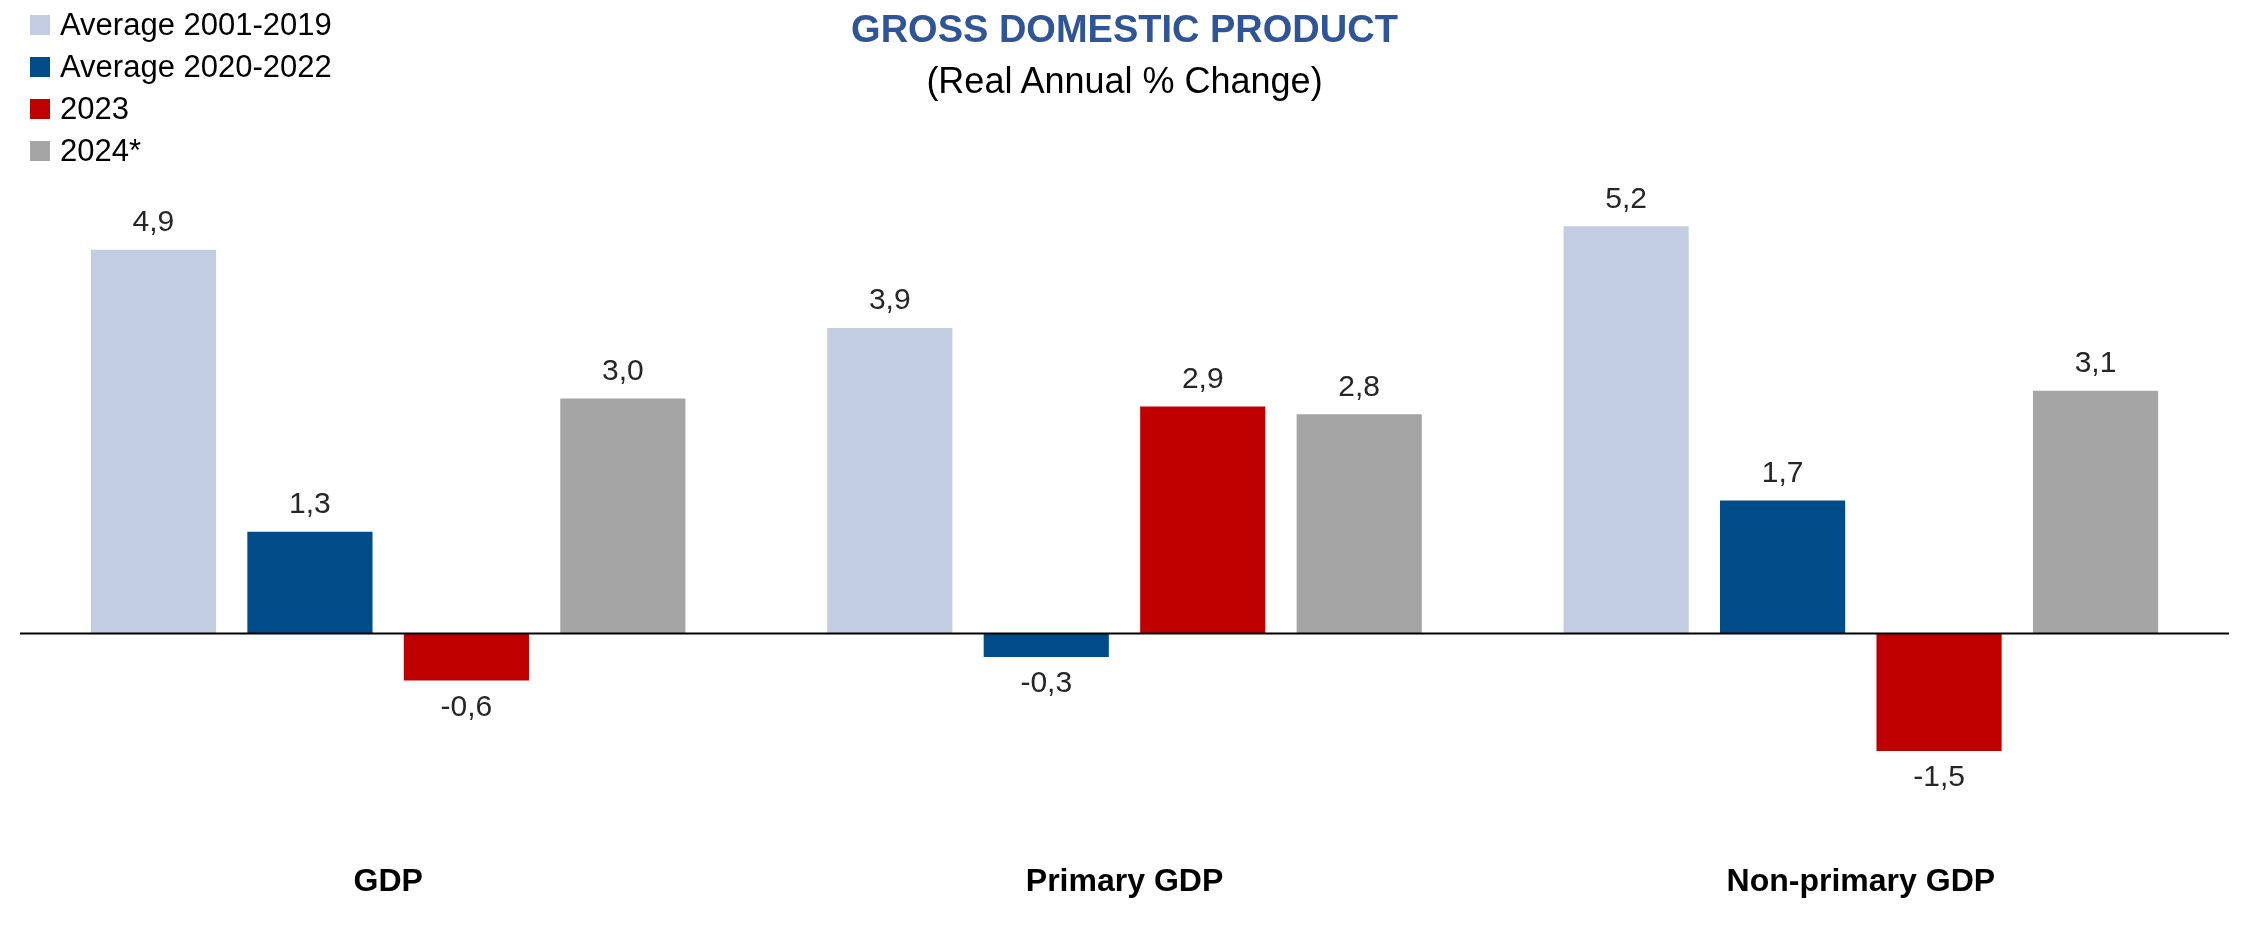  Describe the element at coordinates (196, 25) in the screenshot. I see `legend-label: Average 2001-2019` at that location.